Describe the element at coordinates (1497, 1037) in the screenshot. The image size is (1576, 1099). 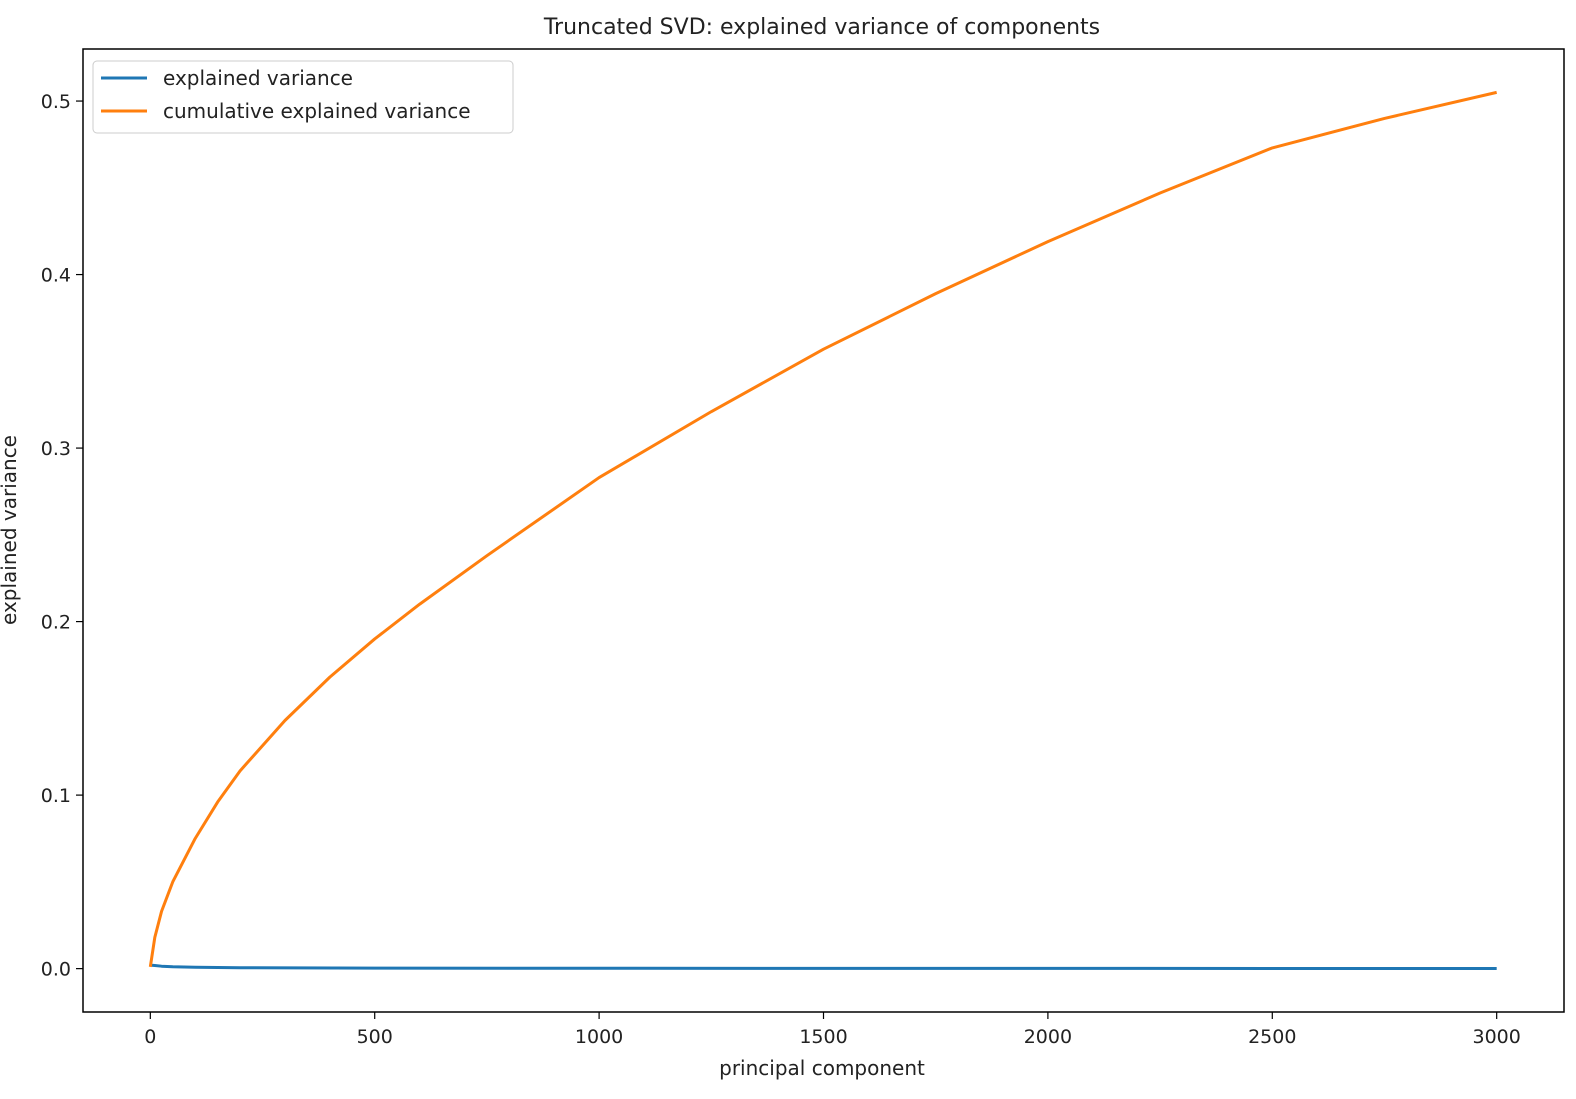
I see `x-tick-label: 3000` at that location.